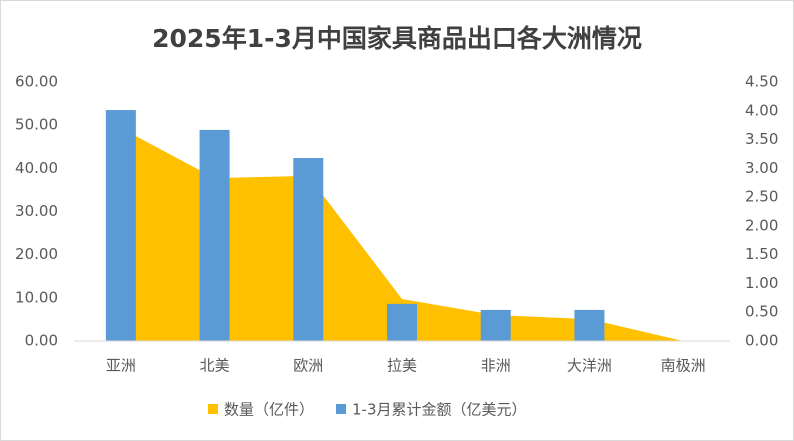 This screenshot has height=441, width=794. Describe the element at coordinates (402, 366) in the screenshot. I see `x-tick-label: 拉美` at that location.